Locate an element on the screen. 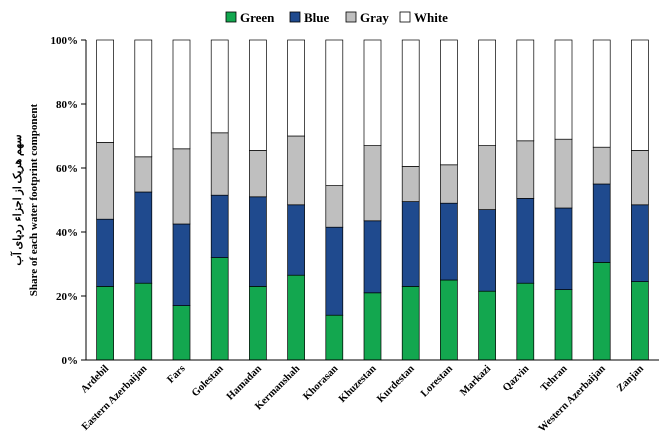 This screenshot has height=448, width=659. bar-stack-markazi is located at coordinates (487, 200).